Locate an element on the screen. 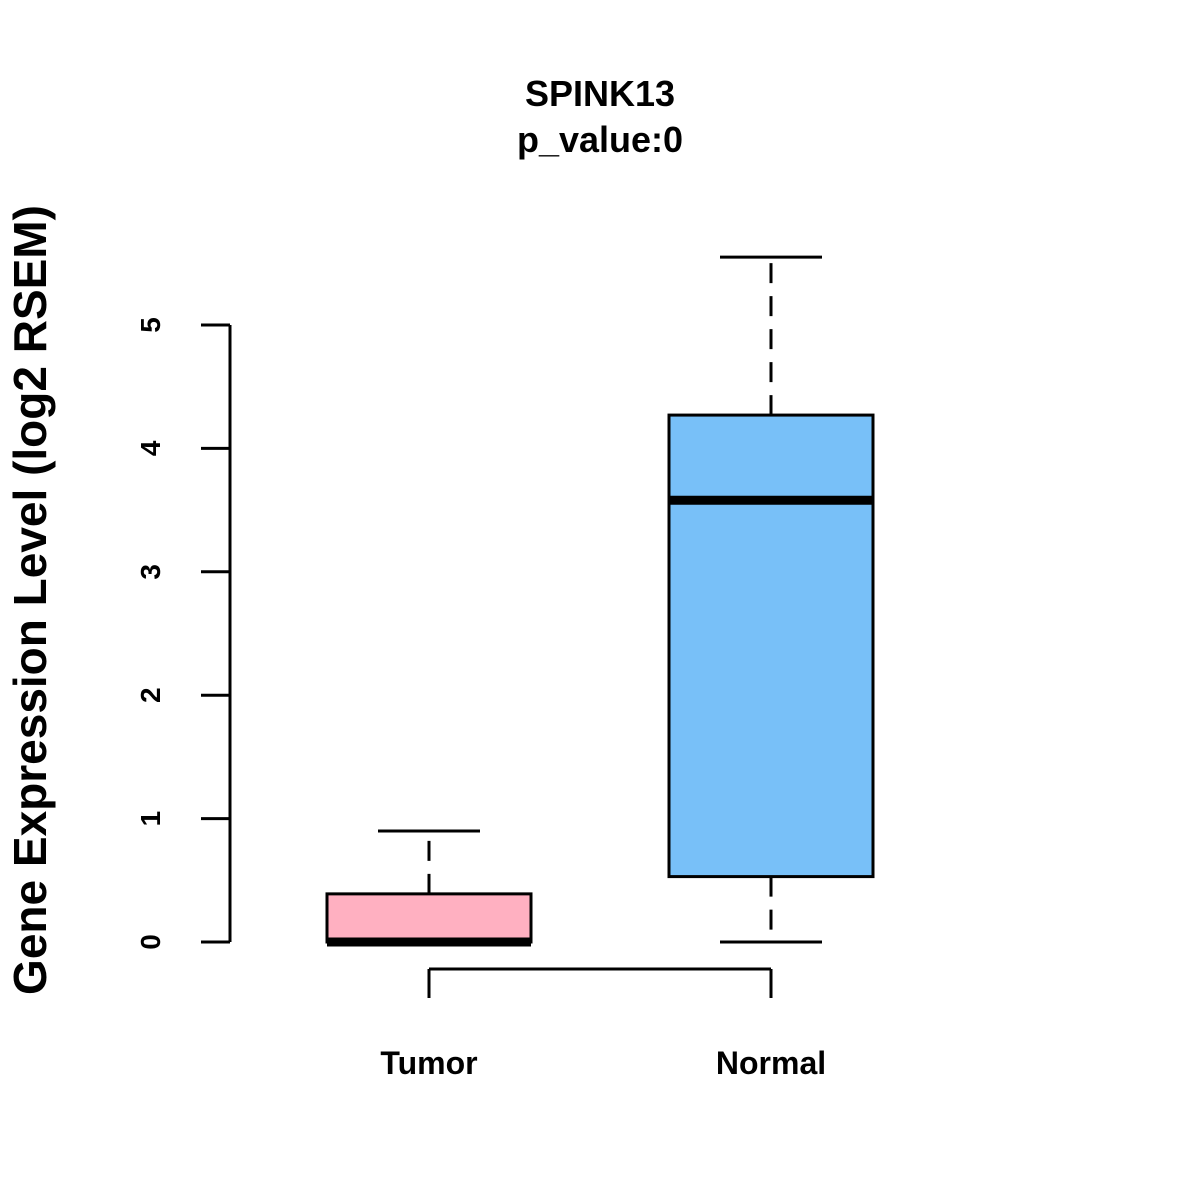  y-tick-label: 0 is located at coordinates (150, 942).